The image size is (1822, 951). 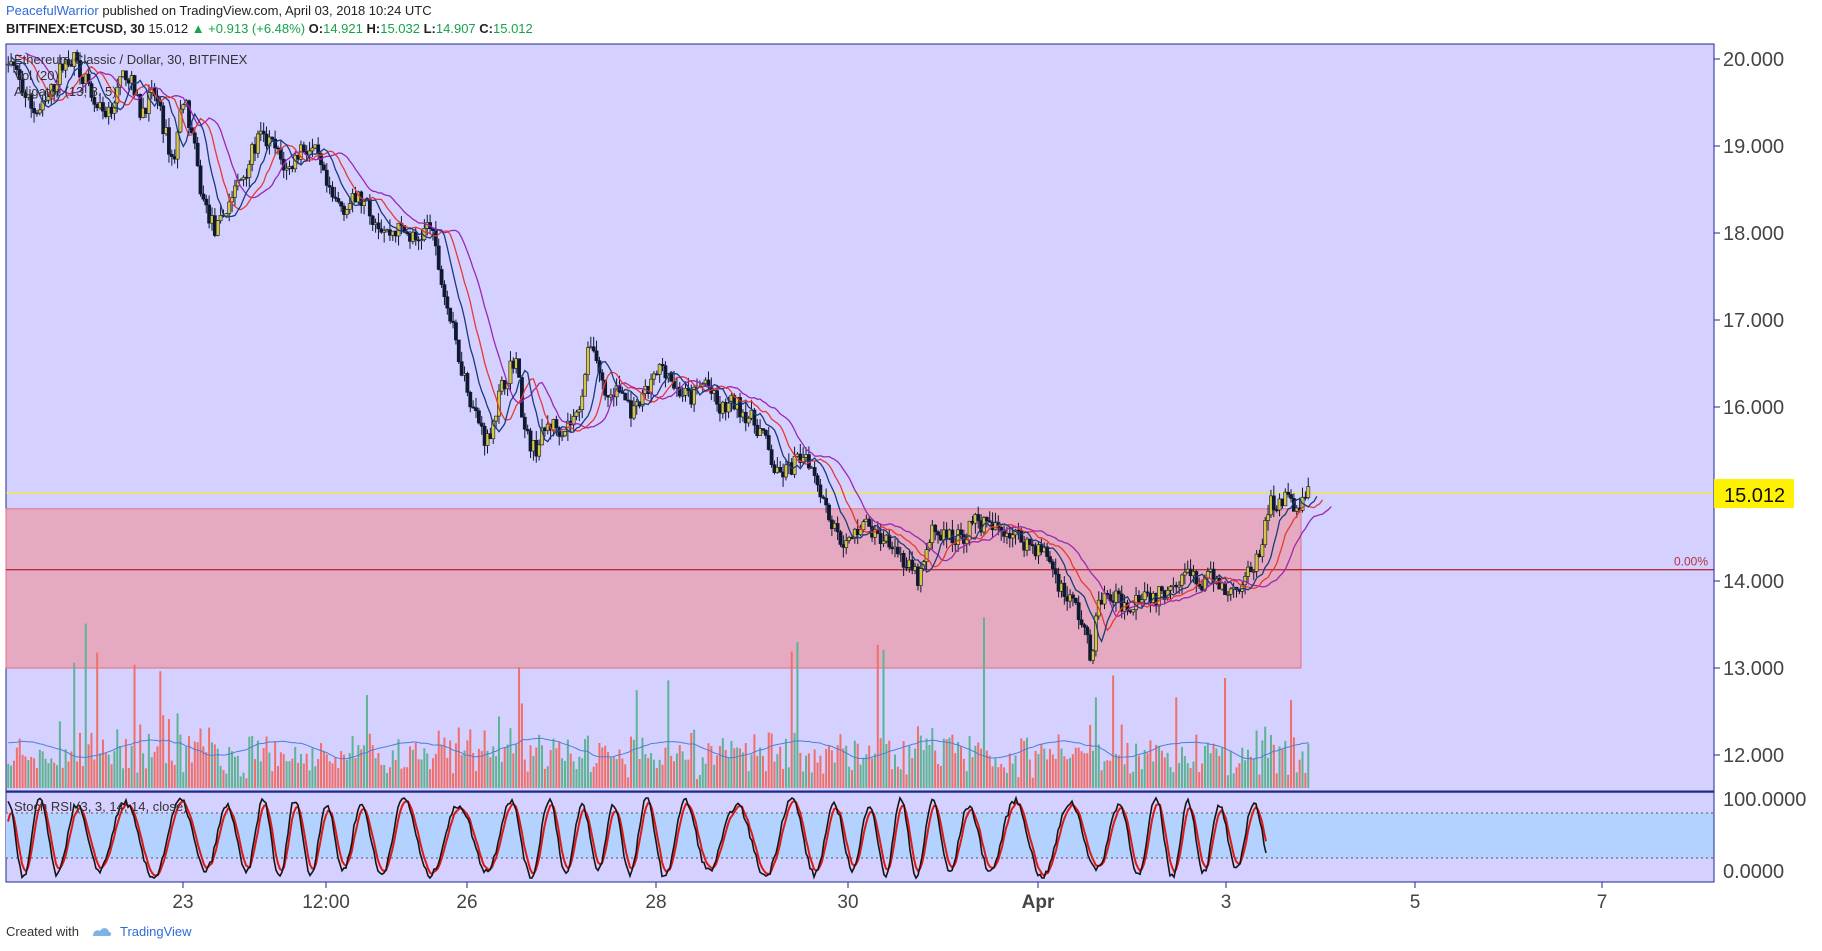 What do you see at coordinates (182, 902) in the screenshot?
I see `x-tick-label: 23` at bounding box center [182, 902].